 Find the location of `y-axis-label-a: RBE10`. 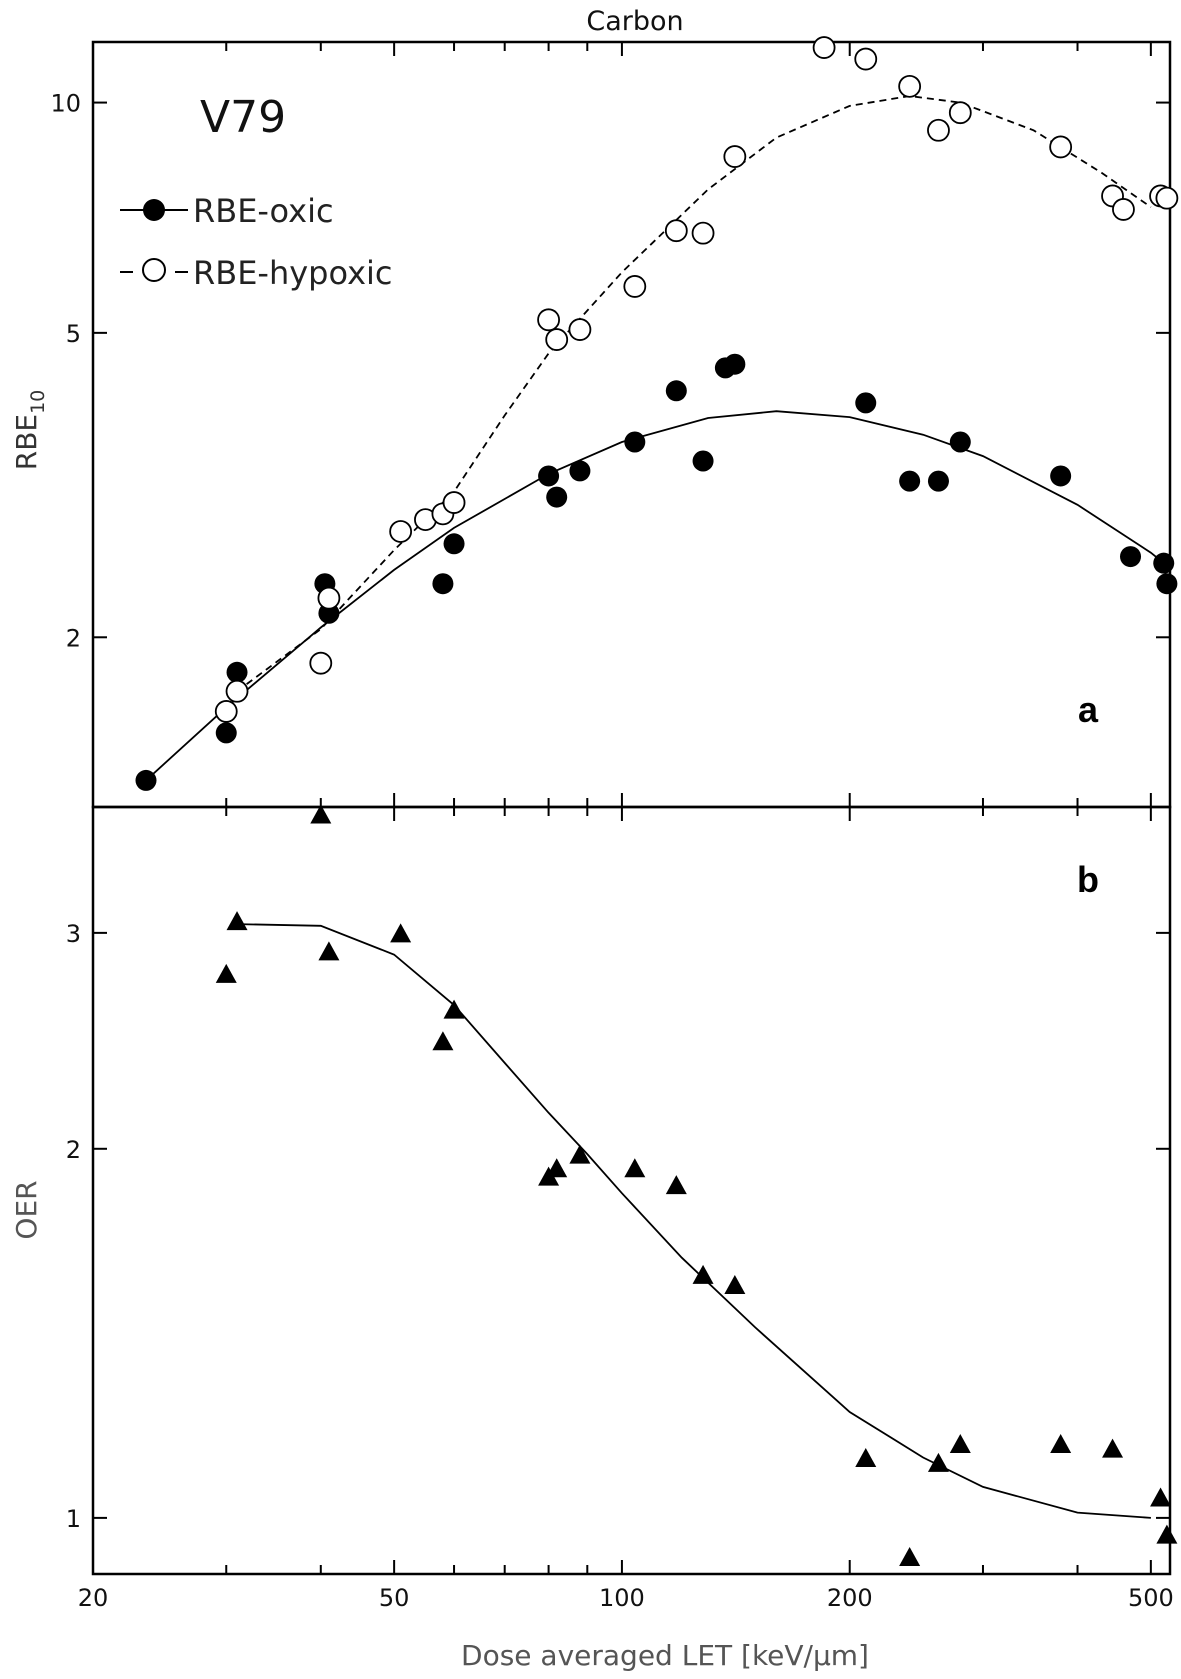

y-axis-label-a: RBE10 is located at coordinates (29, 430).